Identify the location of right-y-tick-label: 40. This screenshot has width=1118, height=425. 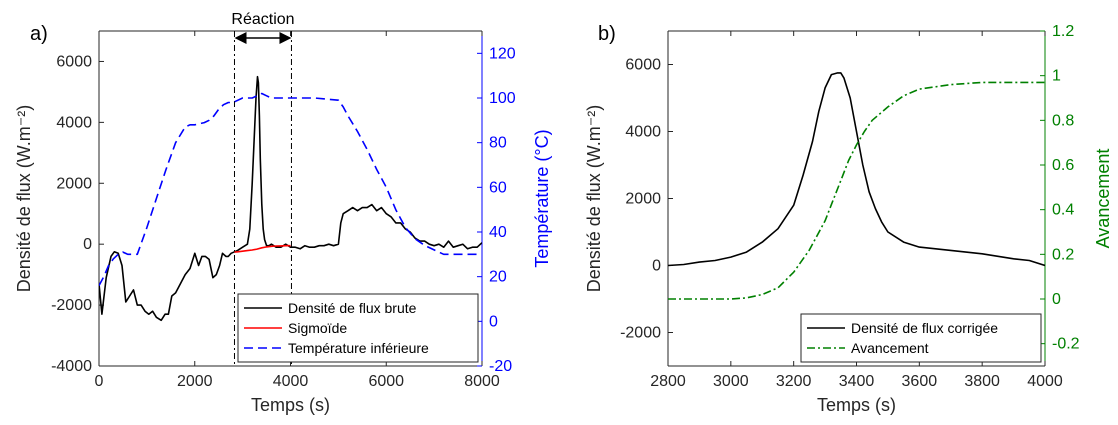
(498, 232).